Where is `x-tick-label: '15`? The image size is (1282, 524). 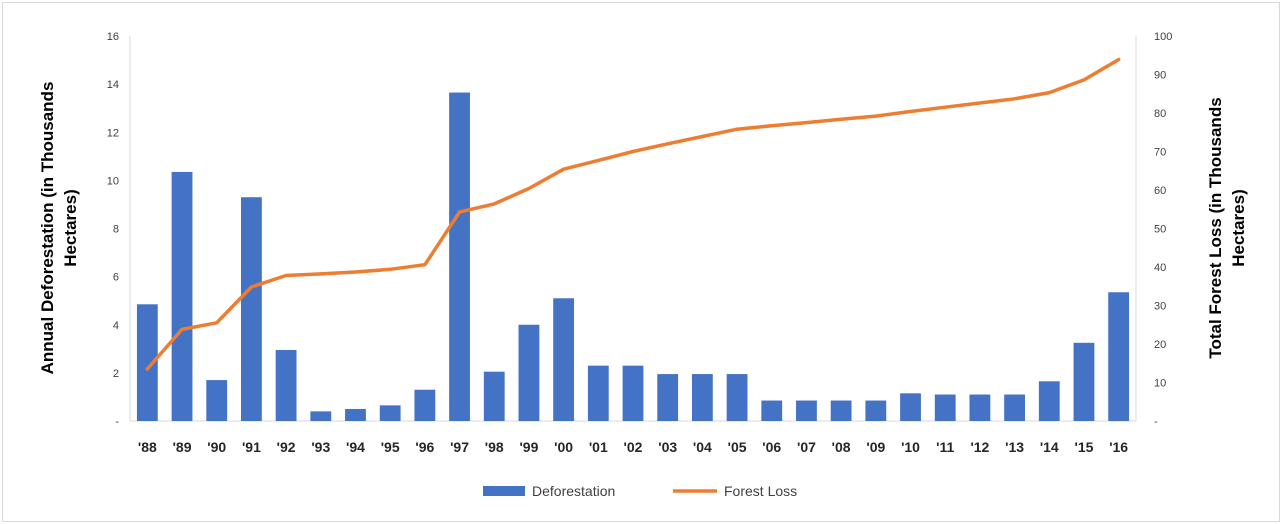 x-tick-label: '15 is located at coordinates (1084, 447).